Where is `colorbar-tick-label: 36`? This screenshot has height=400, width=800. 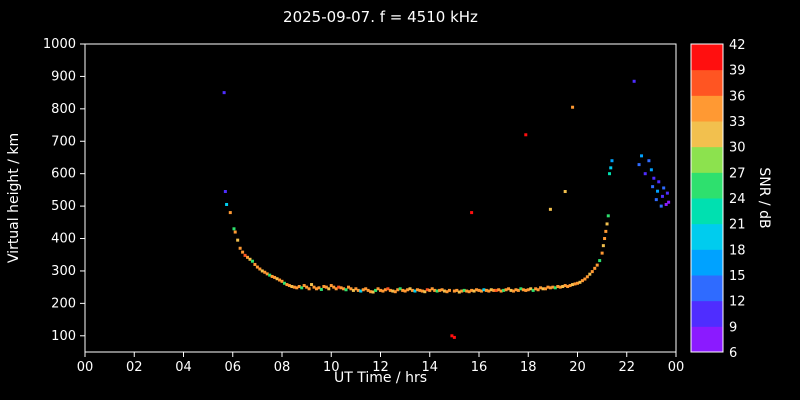 colorbar-tick-label: 36 is located at coordinates (737, 96).